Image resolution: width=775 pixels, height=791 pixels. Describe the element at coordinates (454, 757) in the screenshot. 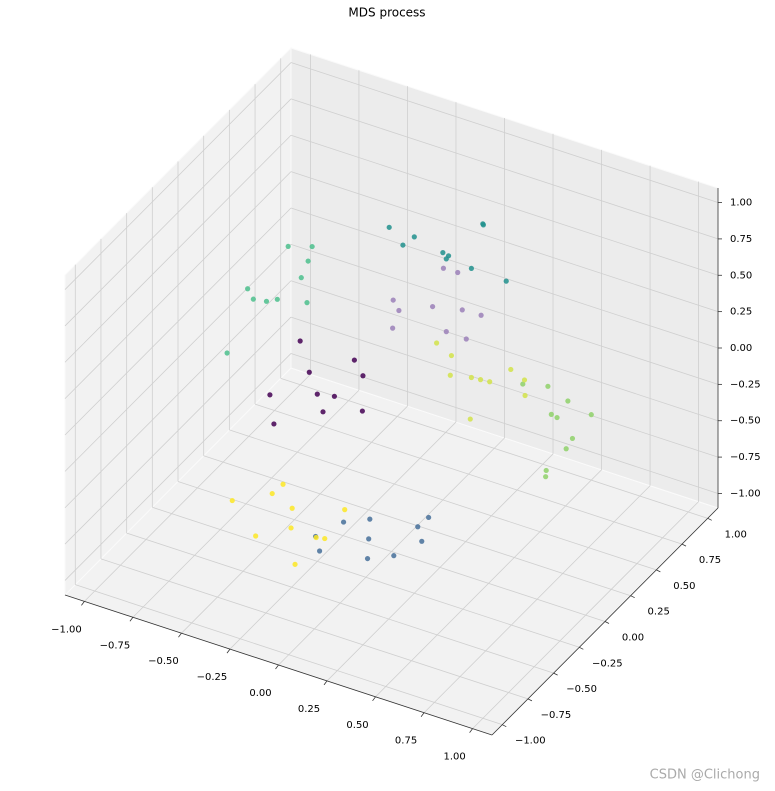

I see `x-tick-label: 1.00` at that location.